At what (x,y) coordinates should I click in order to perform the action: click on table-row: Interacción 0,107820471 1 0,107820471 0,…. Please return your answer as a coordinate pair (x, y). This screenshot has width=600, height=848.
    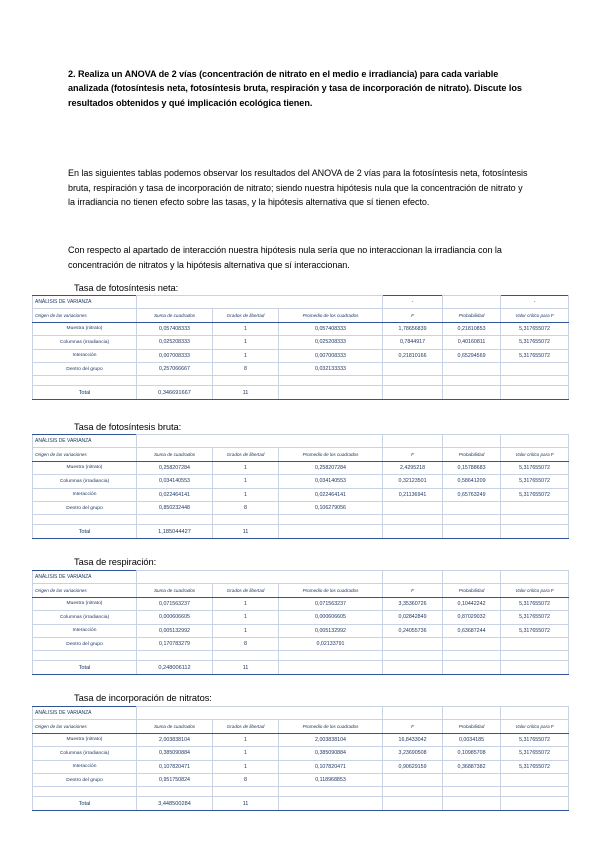
    Looking at the image, I should click on (301, 766).